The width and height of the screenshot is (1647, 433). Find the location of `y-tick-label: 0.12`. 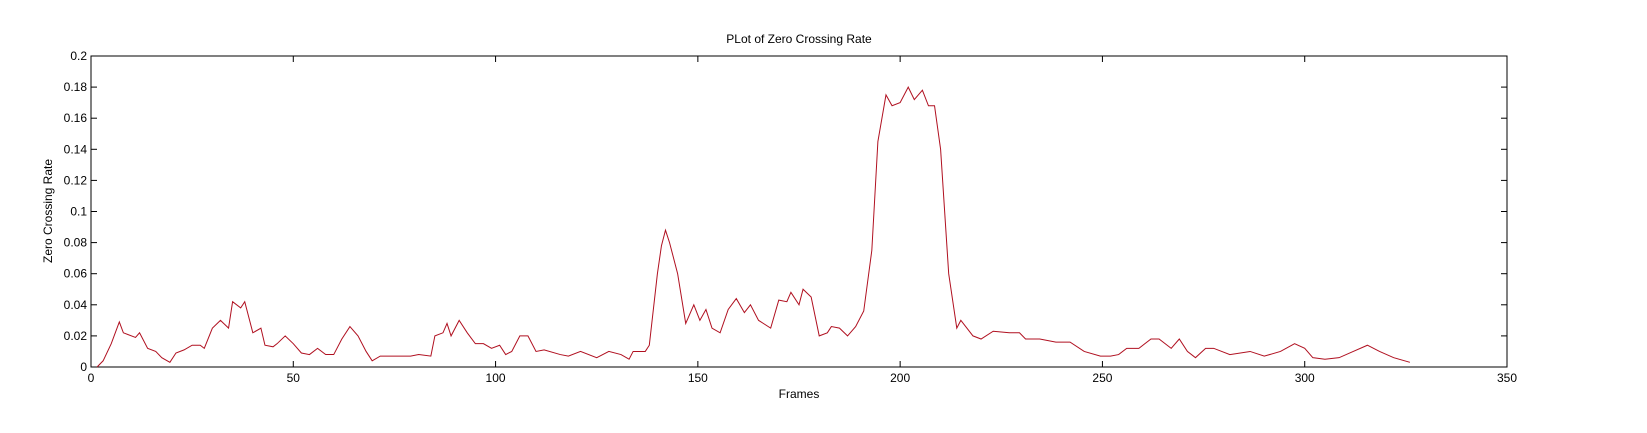

y-tick-label: 0.12 is located at coordinates (76, 180).